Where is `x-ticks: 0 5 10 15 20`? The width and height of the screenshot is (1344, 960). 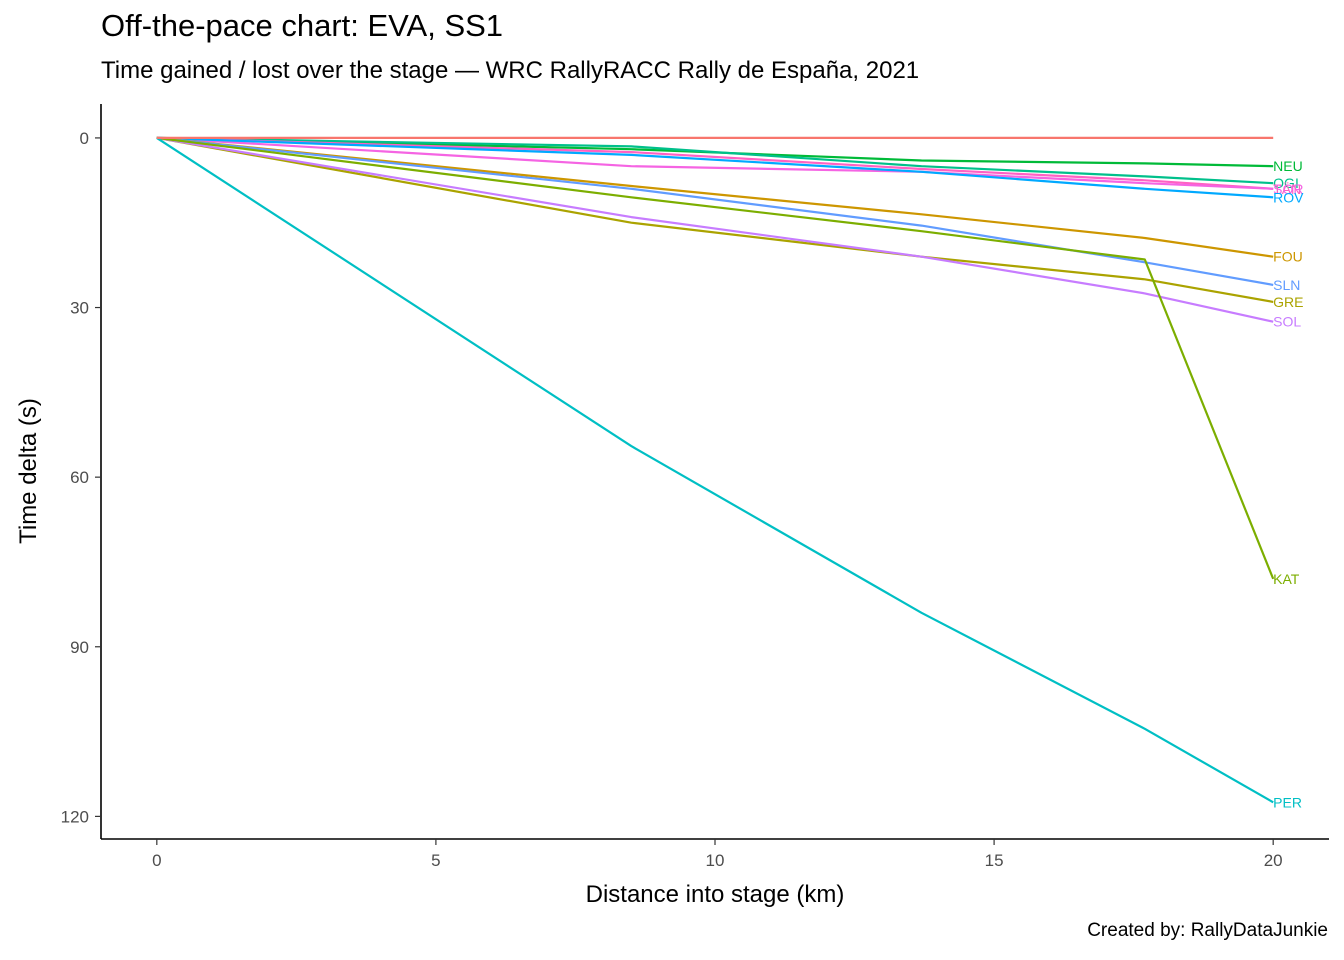 x-ticks: 0 5 10 15 20 is located at coordinates (717, 854).